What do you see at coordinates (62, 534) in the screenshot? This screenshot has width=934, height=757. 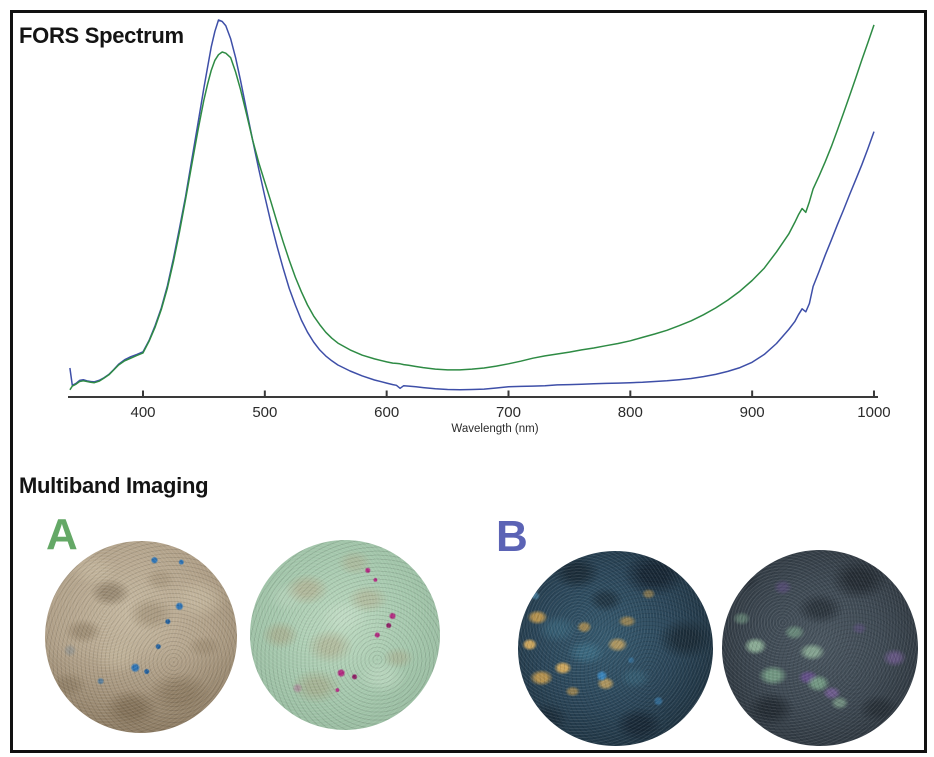 I see `panel-a-label: A` at bounding box center [62, 534].